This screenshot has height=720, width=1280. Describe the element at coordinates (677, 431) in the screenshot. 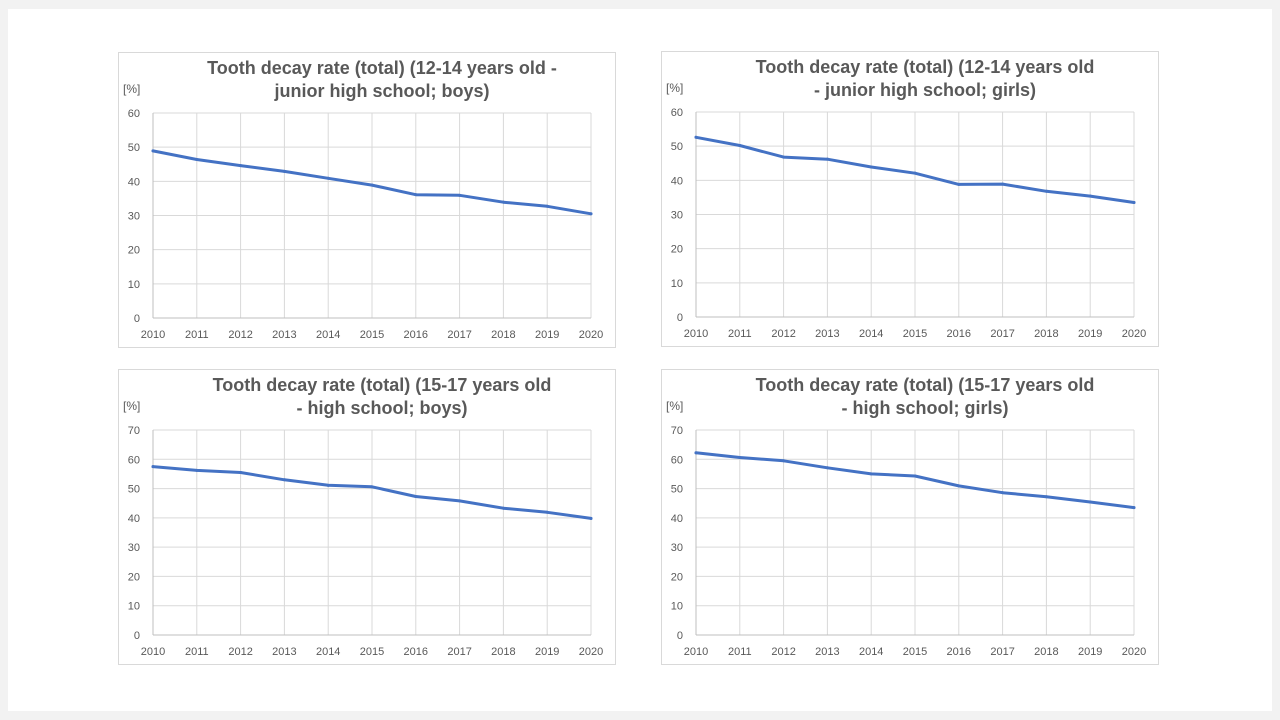

I see `y-tick-label: 70` at that location.